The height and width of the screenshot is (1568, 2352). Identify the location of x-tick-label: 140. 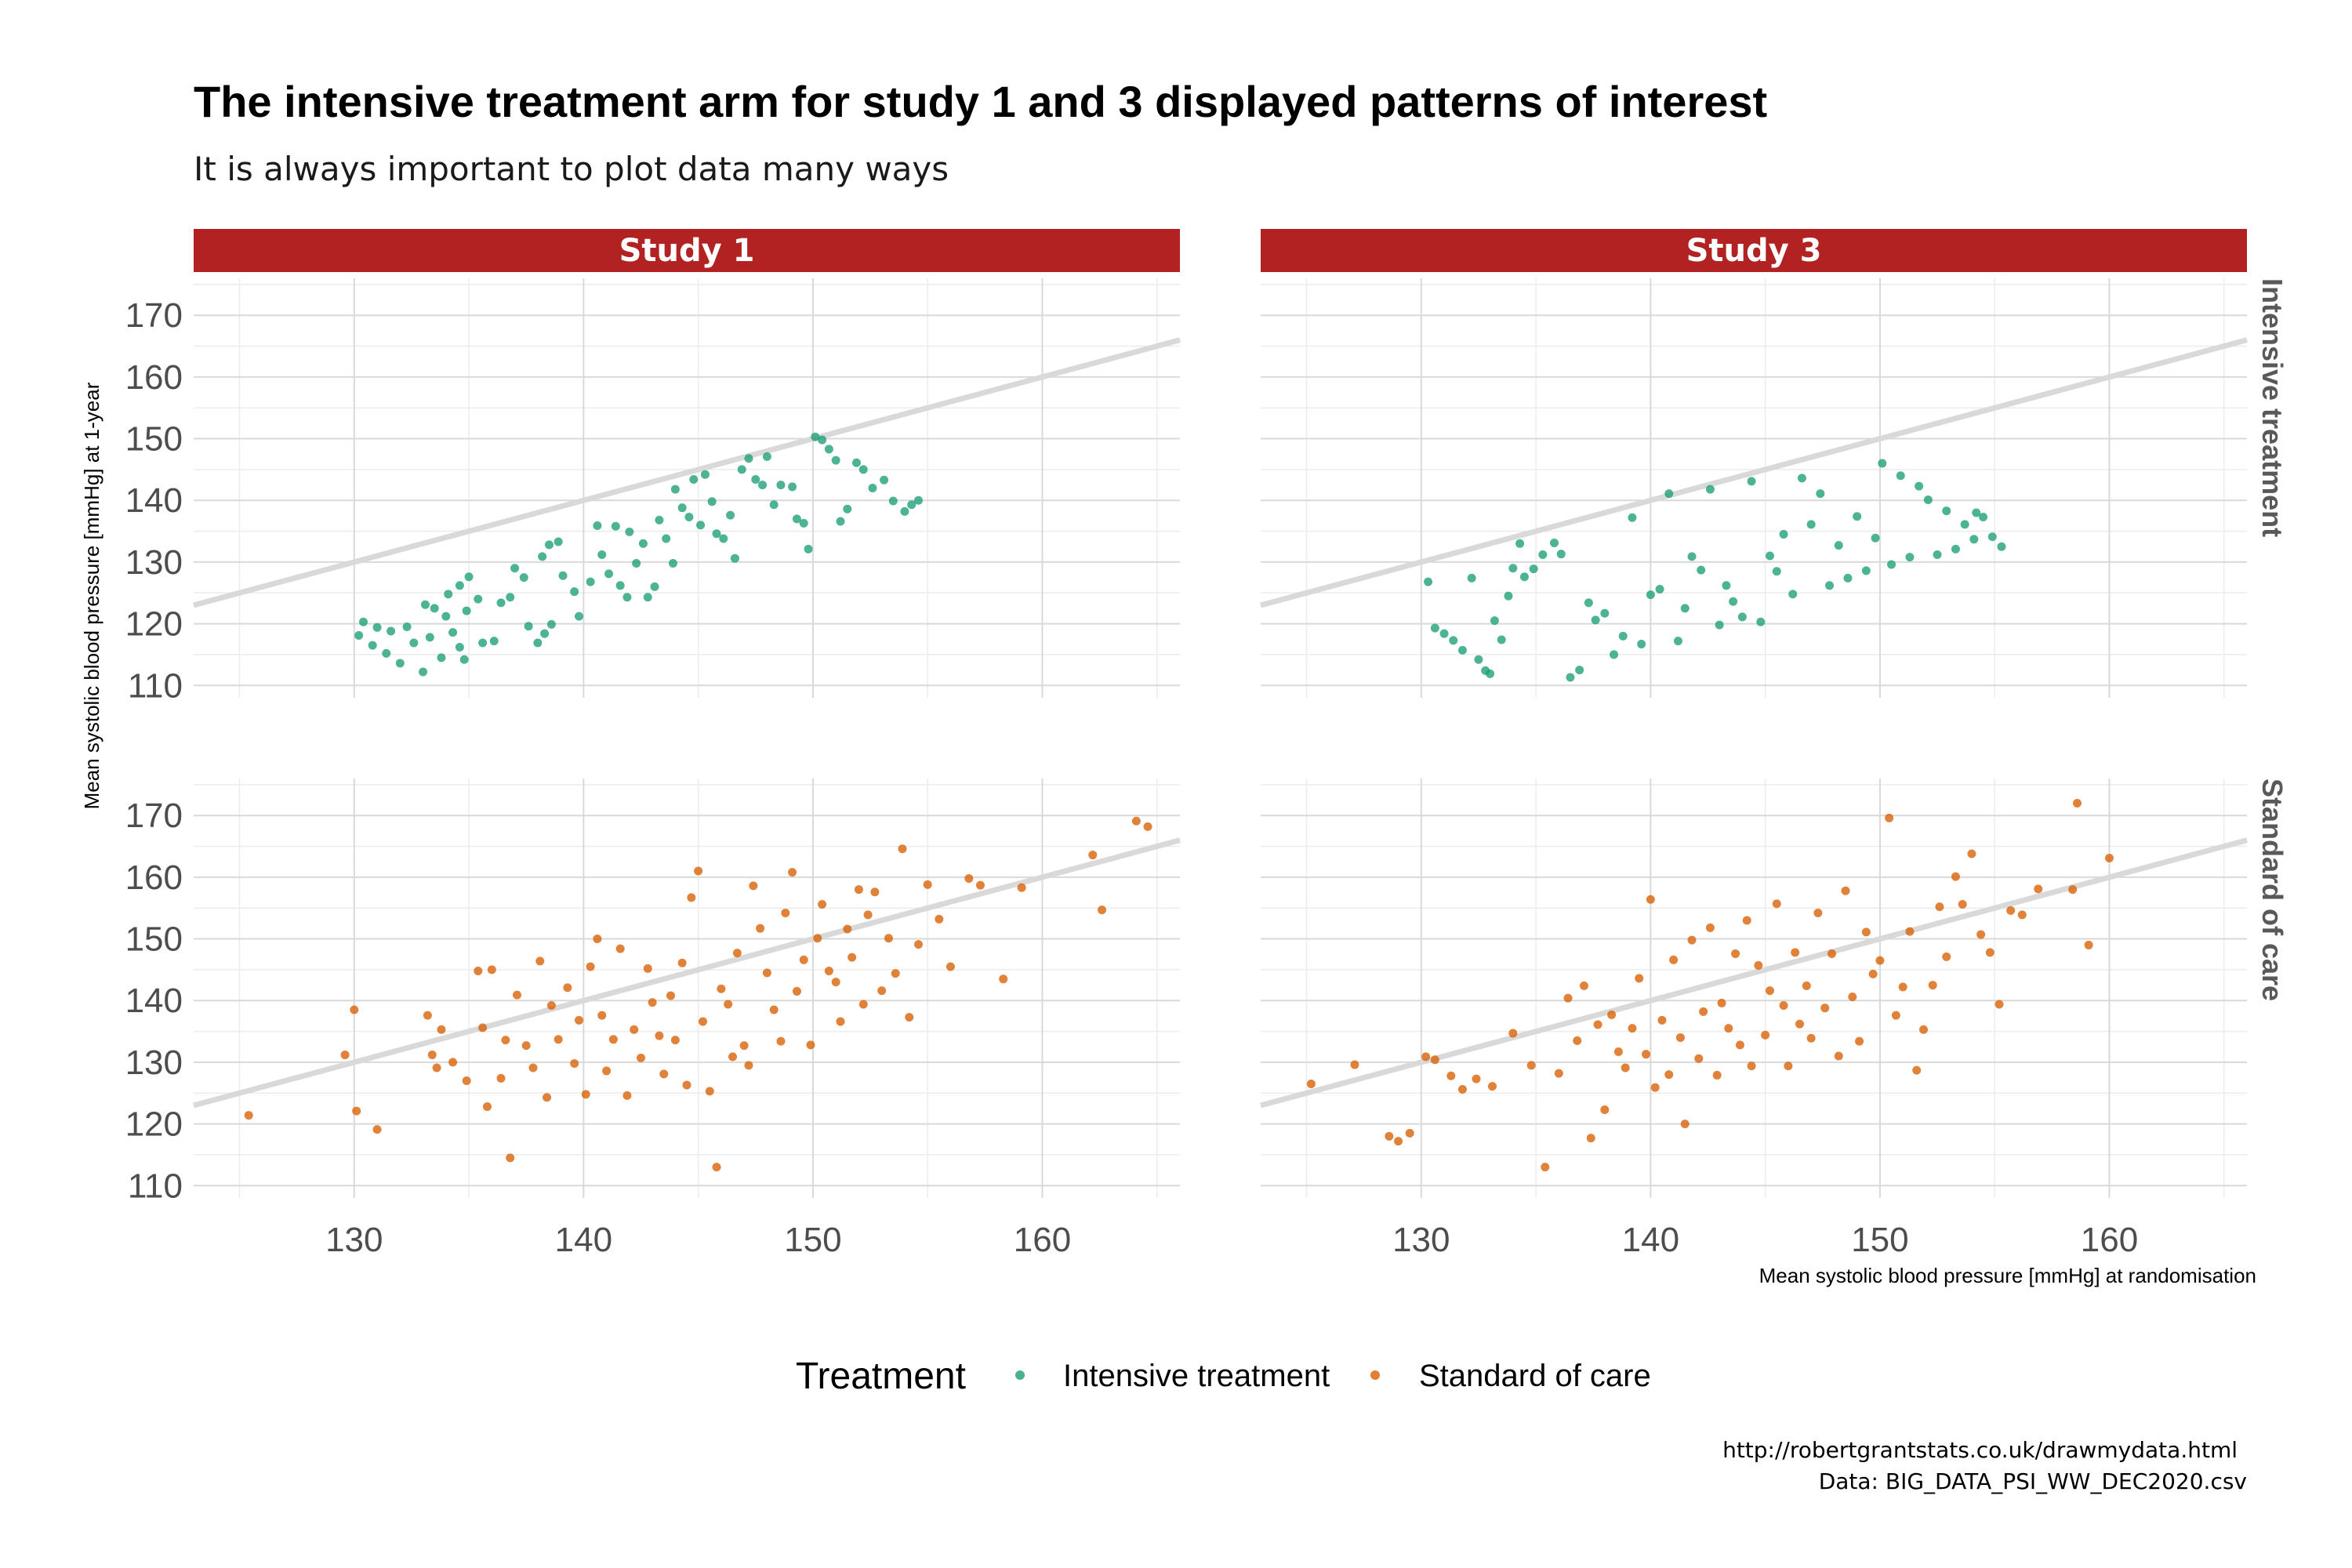
(583, 1240).